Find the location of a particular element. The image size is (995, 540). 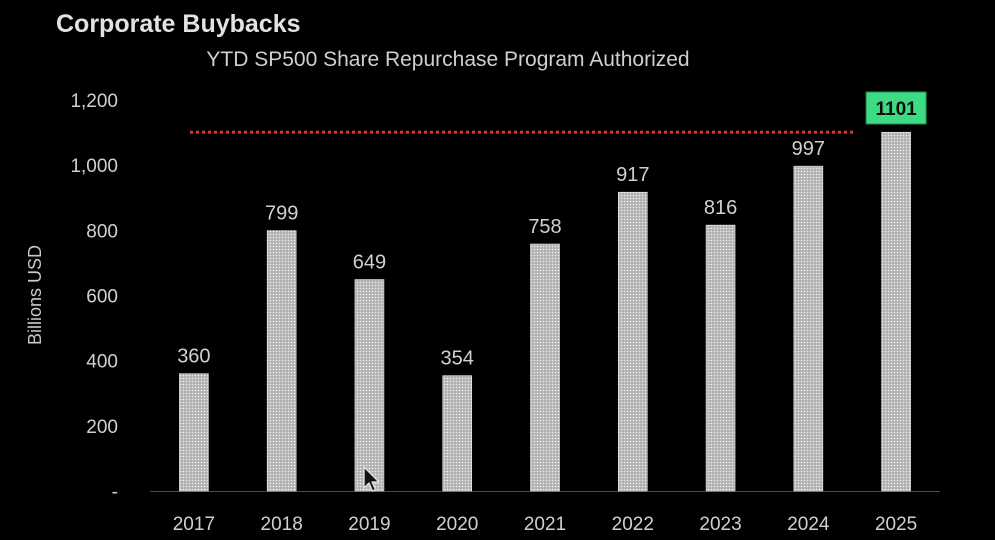

y-tick-label: 1,000 is located at coordinates (94, 166).